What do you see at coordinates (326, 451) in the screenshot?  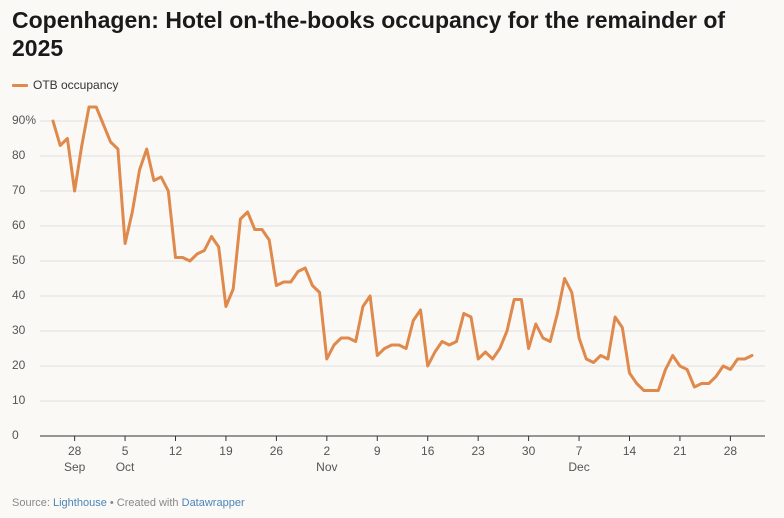 I see `x-tick-label: 2` at bounding box center [326, 451].